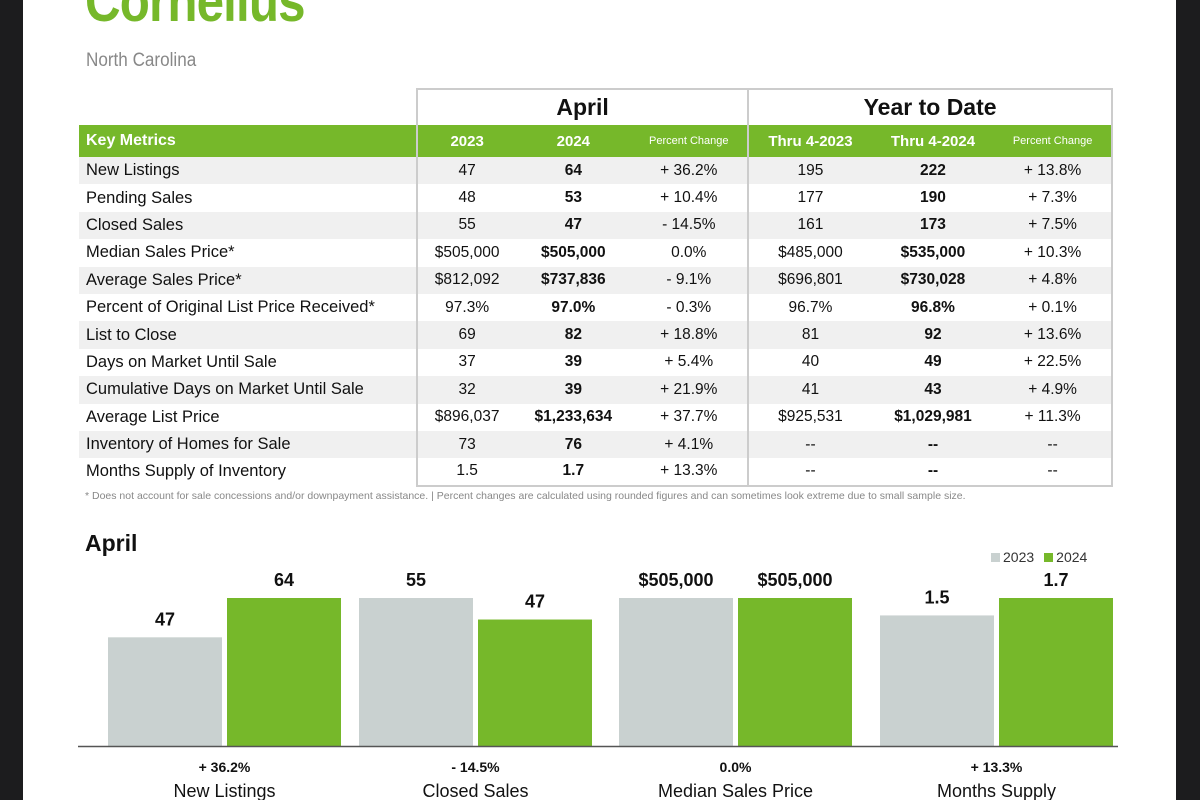 The width and height of the screenshot is (1200, 800). What do you see at coordinates (1053, 253) in the screenshot?
I see `metric-value: + 10.3%` at bounding box center [1053, 253].